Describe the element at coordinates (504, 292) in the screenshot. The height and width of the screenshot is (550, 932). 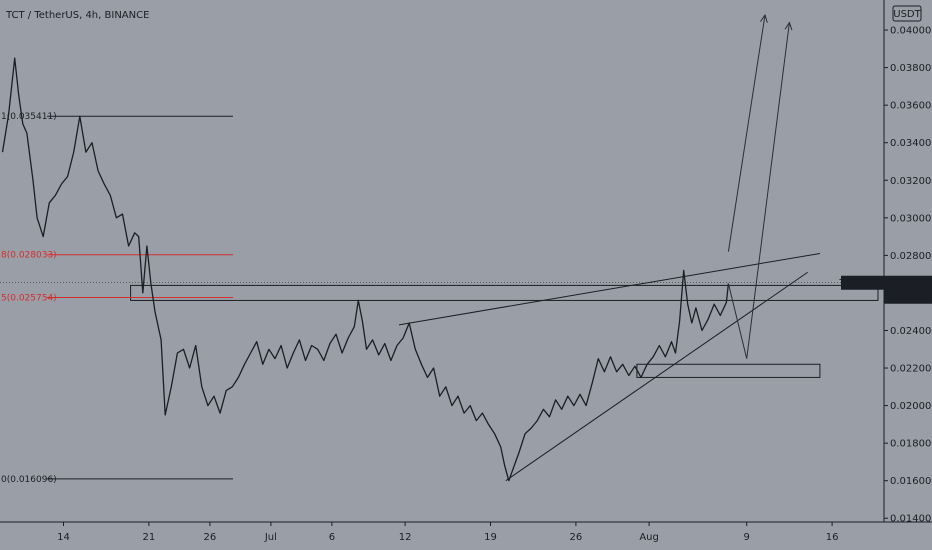
I see `resistance-zone-box` at that location.